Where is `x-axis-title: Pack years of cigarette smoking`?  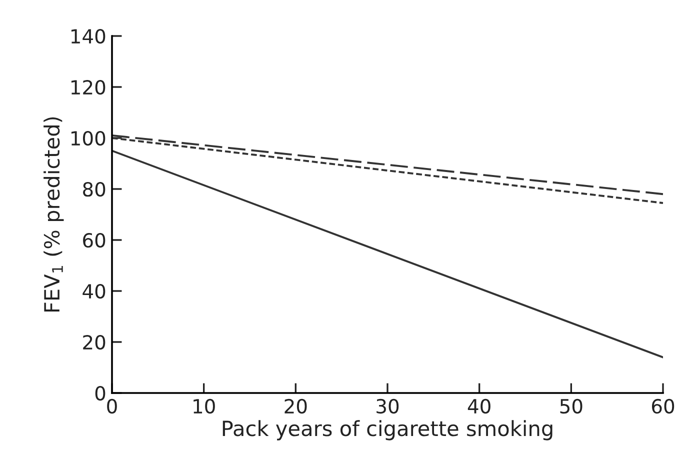
x-axis-title: Pack years of cigarette smoking is located at coordinates (387, 430).